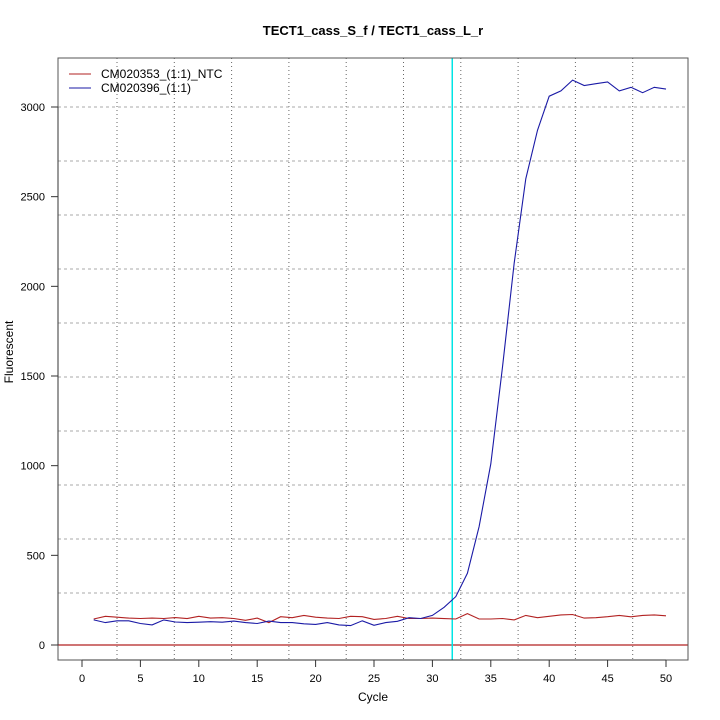  I want to click on y-tick-label: 2000, so click(33, 287).